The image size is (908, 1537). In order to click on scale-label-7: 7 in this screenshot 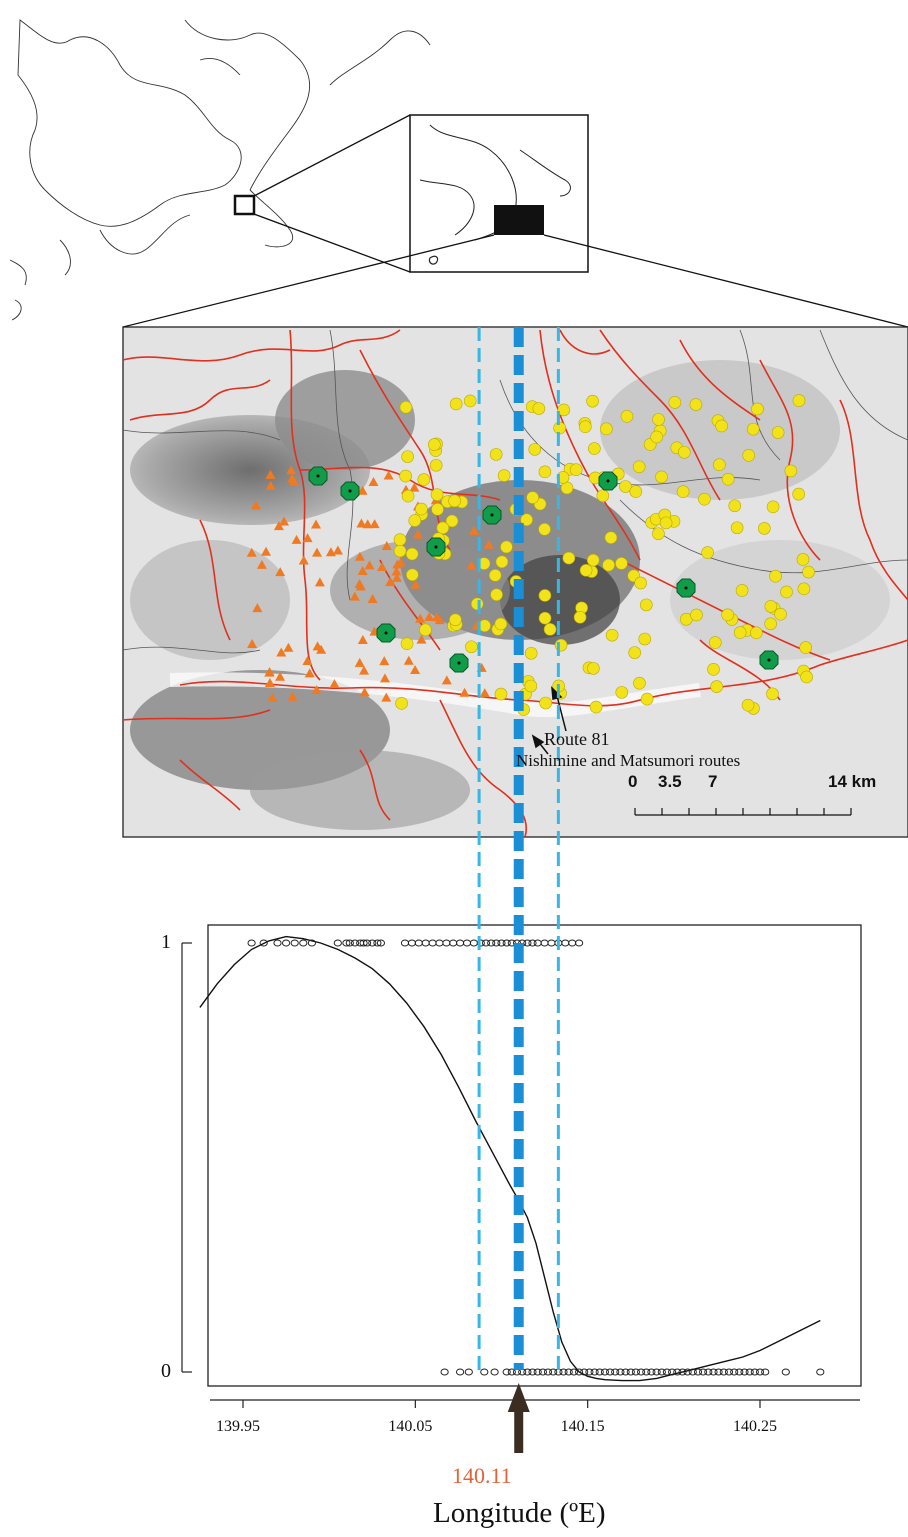, I will do `click(713, 781)`.